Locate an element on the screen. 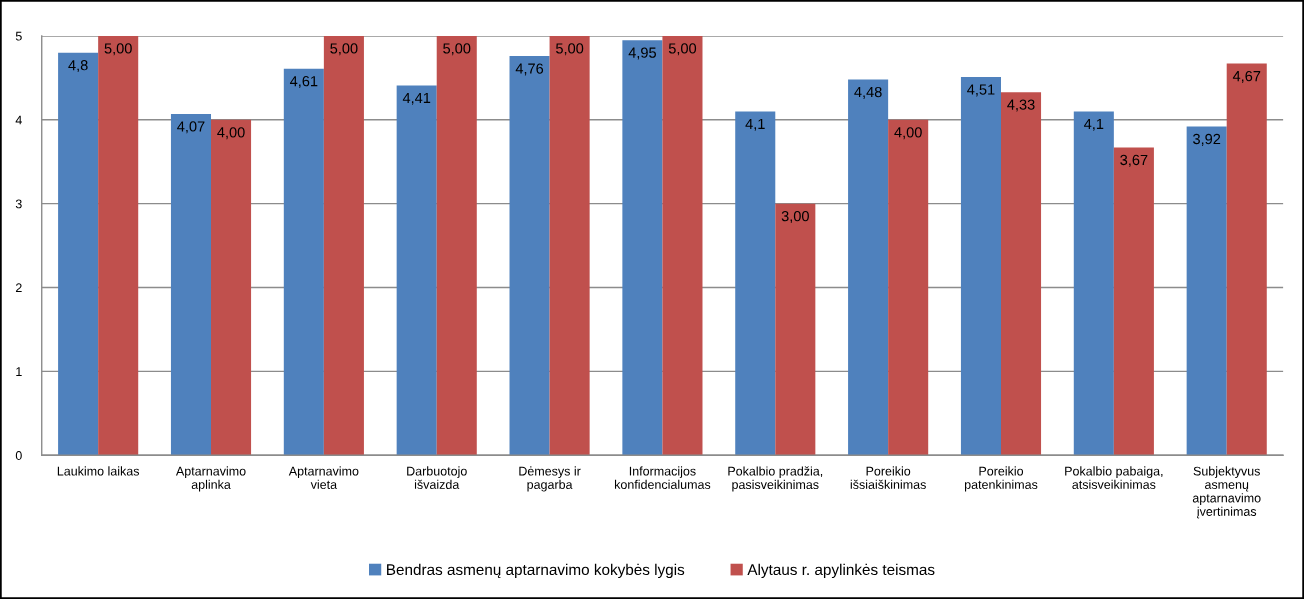 The height and width of the screenshot is (599, 1304). data-label: 4,8 is located at coordinates (78, 66).